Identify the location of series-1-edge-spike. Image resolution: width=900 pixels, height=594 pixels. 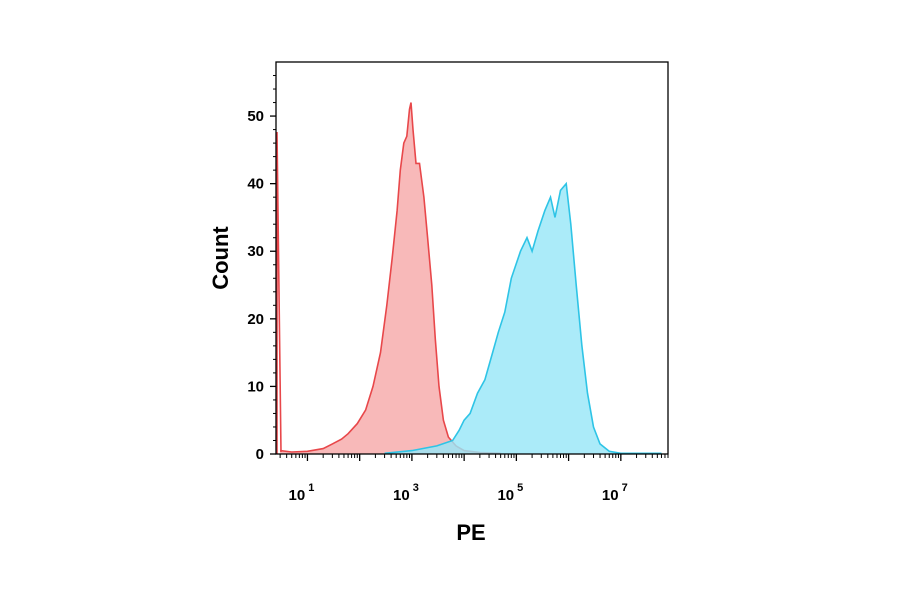
(279, 292).